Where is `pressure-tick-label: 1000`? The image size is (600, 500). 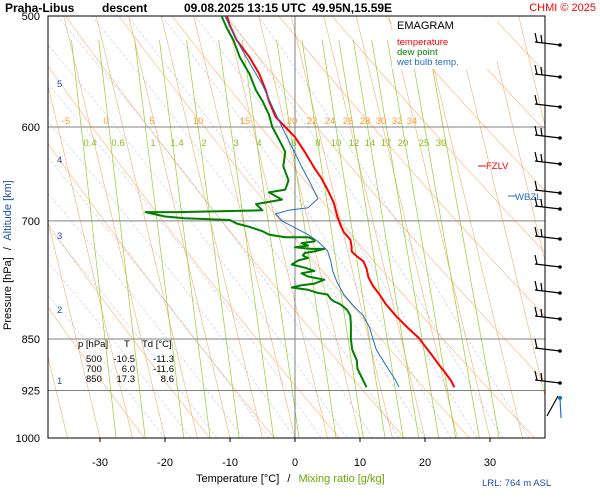
pressure-tick-label: 1000 is located at coordinates (28, 439).